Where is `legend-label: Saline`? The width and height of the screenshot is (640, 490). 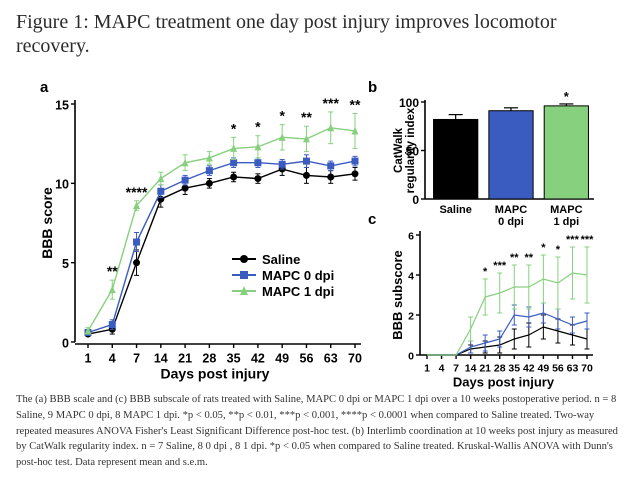 legend-label: Saline is located at coordinates (281, 259).